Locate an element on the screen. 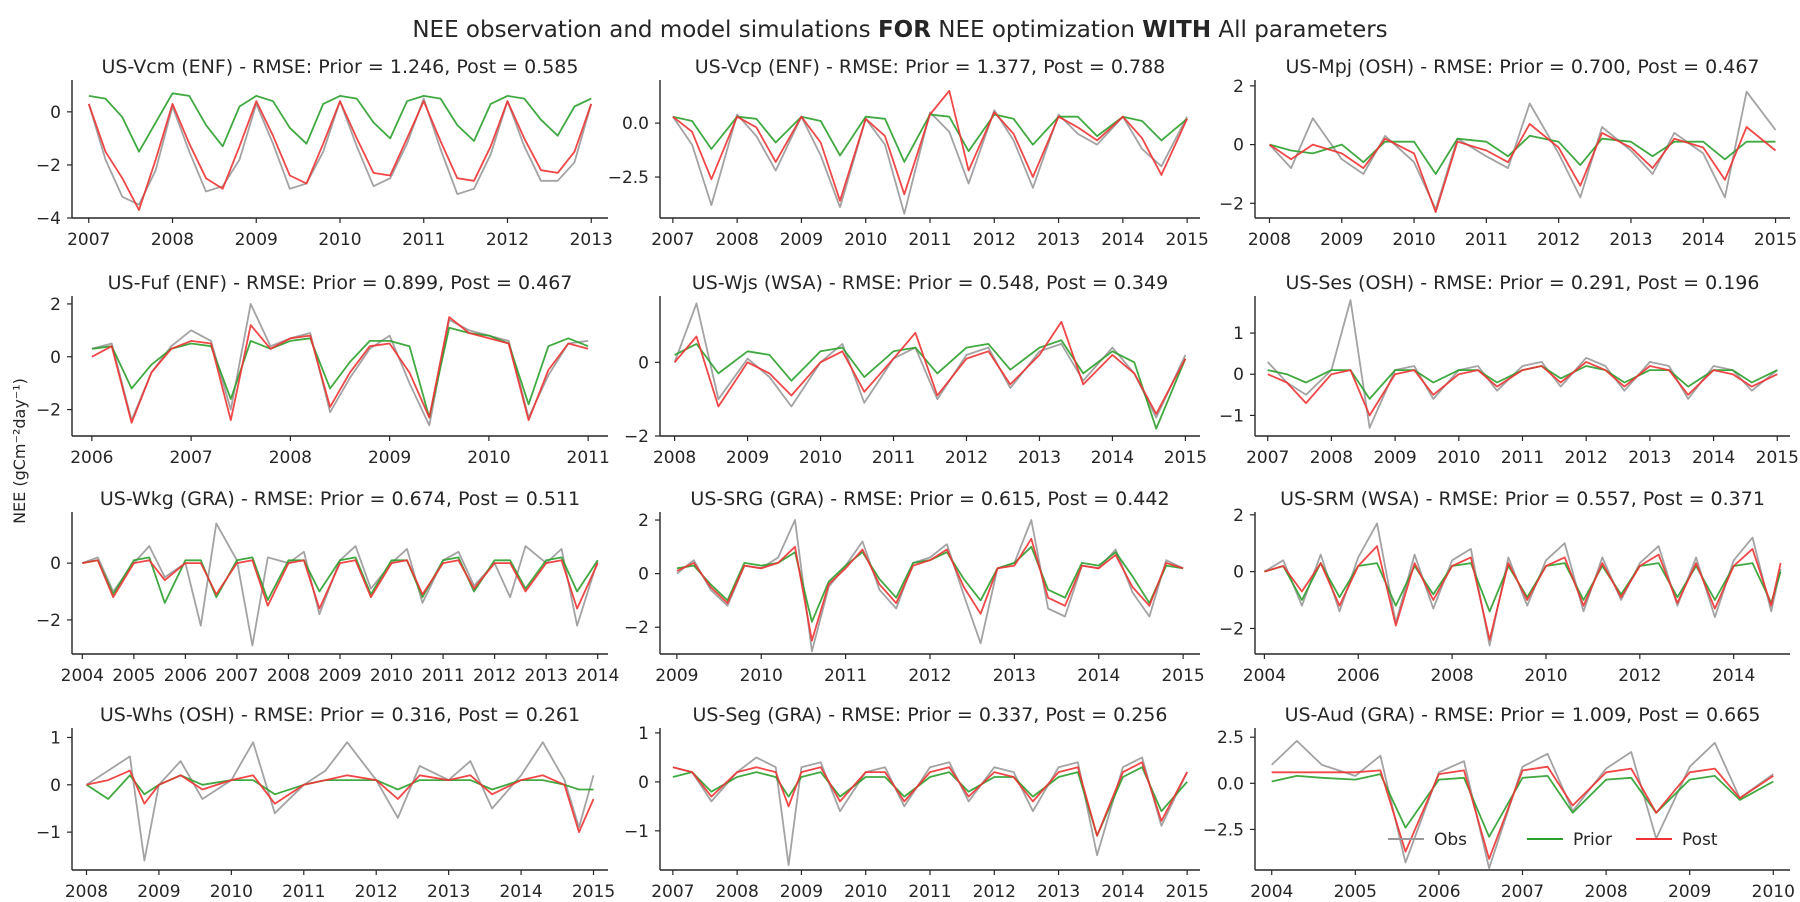  y-tick-label: 0.0 is located at coordinates (635, 124).